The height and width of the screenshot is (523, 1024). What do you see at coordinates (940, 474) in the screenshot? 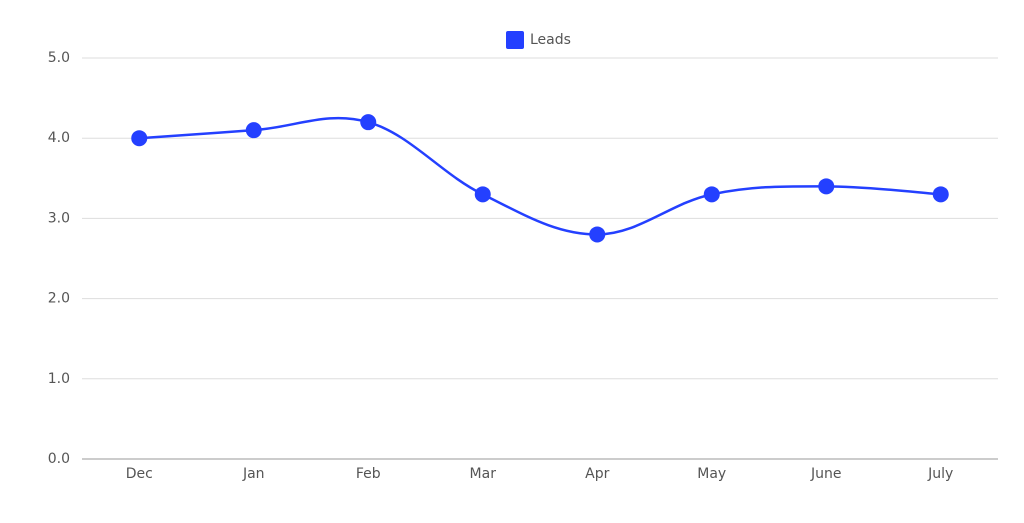
I see `x-tick-label: July` at bounding box center [940, 474].